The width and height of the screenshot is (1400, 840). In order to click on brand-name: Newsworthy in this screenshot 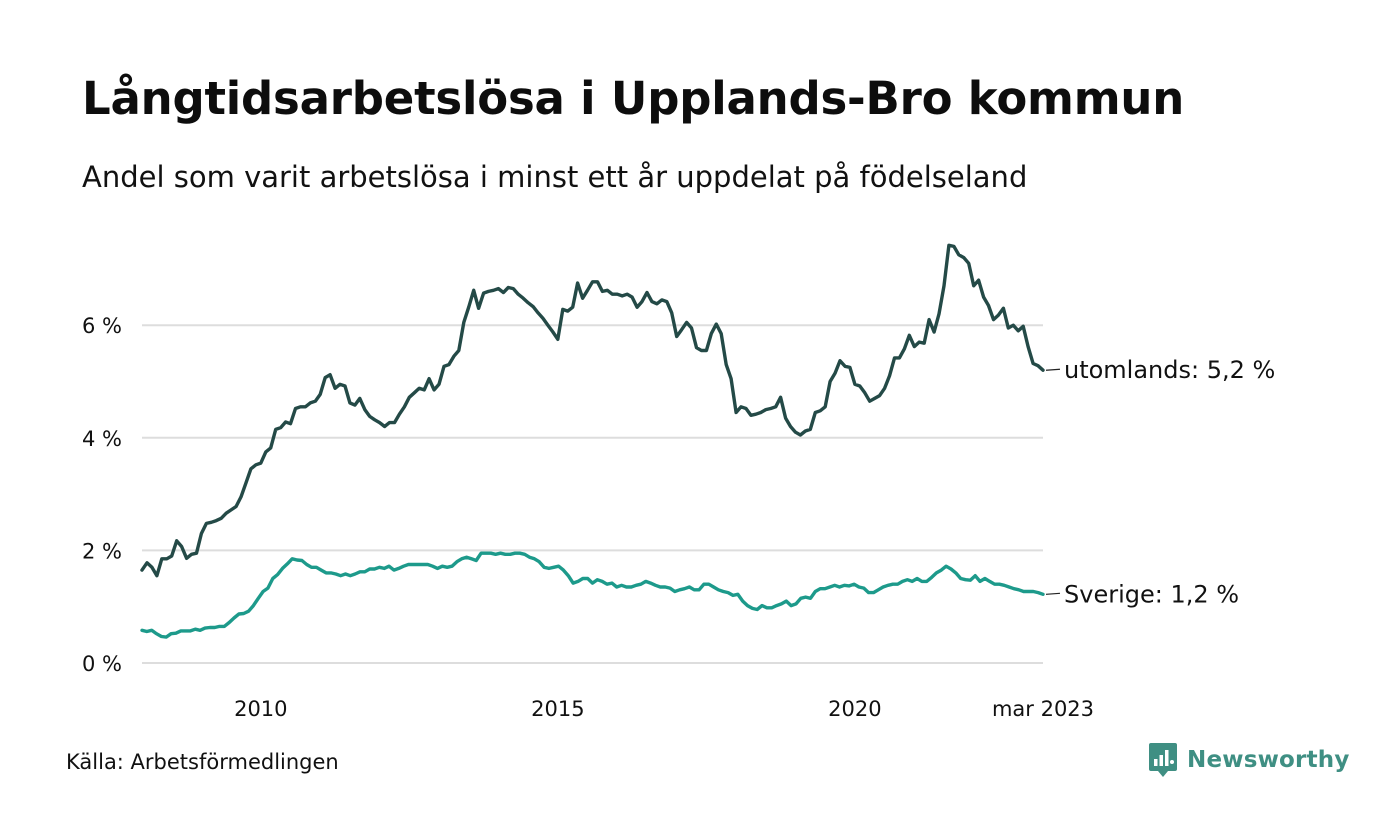, I will do `click(1268, 760)`.